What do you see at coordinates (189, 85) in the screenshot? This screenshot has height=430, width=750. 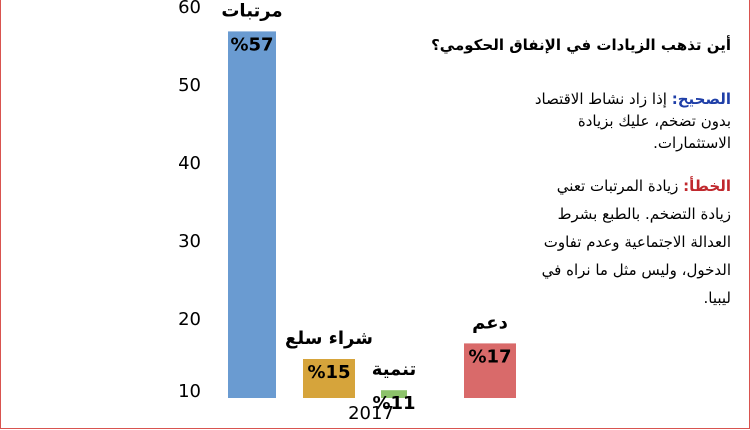 I see `y-tick-label: 50` at bounding box center [189, 85].